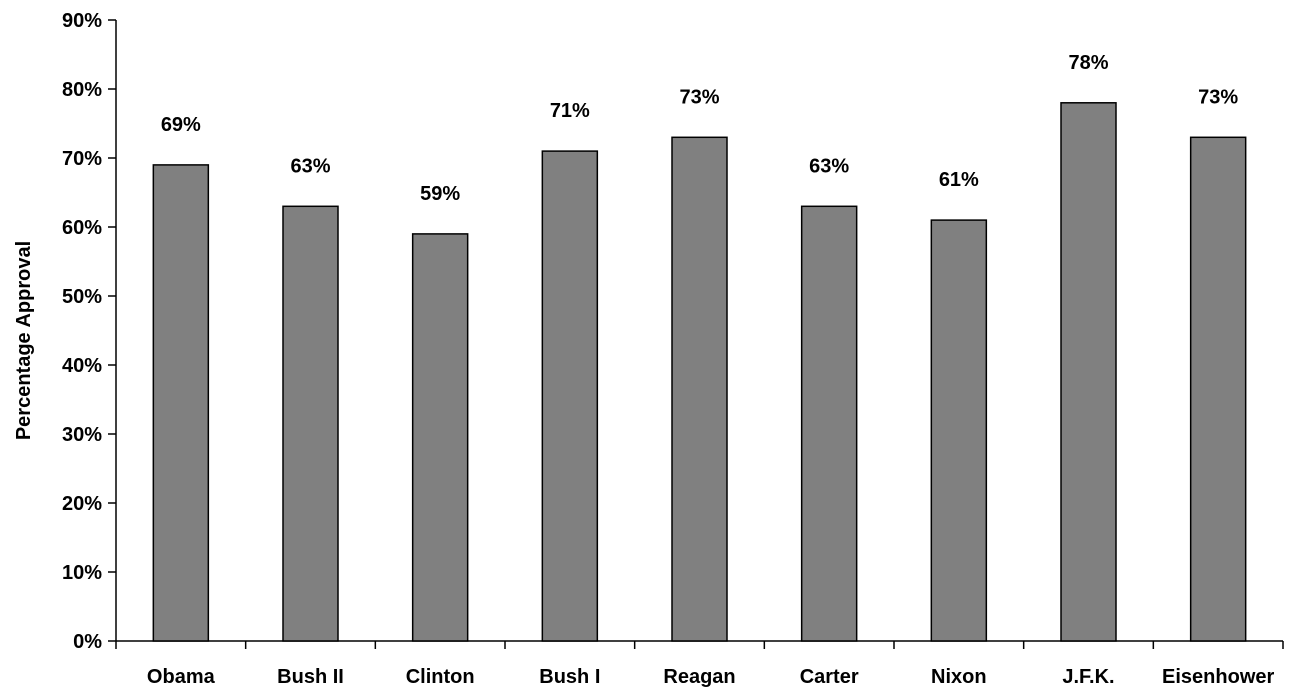 The width and height of the screenshot is (1297, 692). Describe the element at coordinates (959, 677) in the screenshot. I see `x-category-label: Nixon` at that location.